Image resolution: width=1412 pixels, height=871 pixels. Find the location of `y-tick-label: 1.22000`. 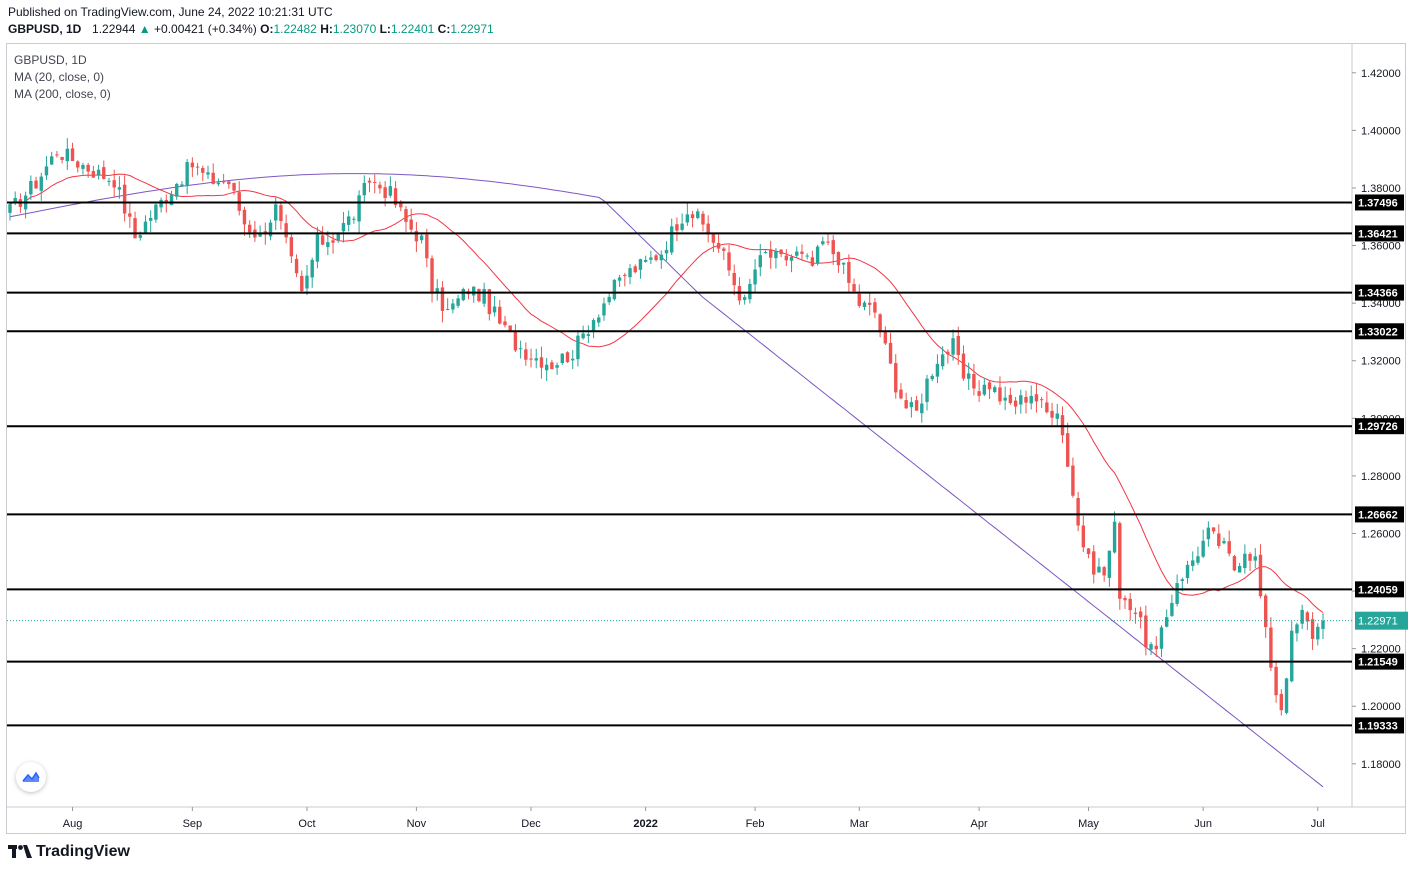

y-tick-label: 1.22000 is located at coordinates (1381, 650).